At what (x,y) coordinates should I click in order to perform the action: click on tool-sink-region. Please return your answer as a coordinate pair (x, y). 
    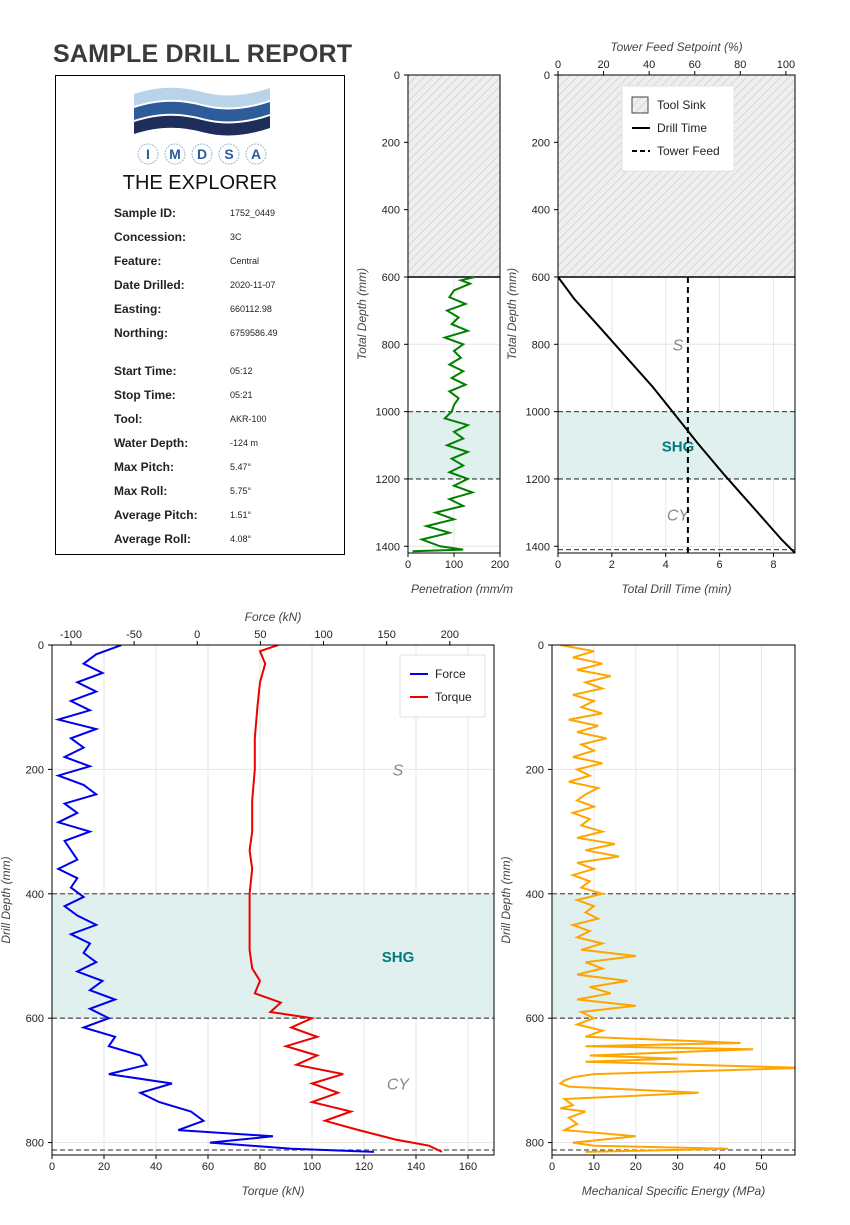
    Looking at the image, I should click on (454, 176).